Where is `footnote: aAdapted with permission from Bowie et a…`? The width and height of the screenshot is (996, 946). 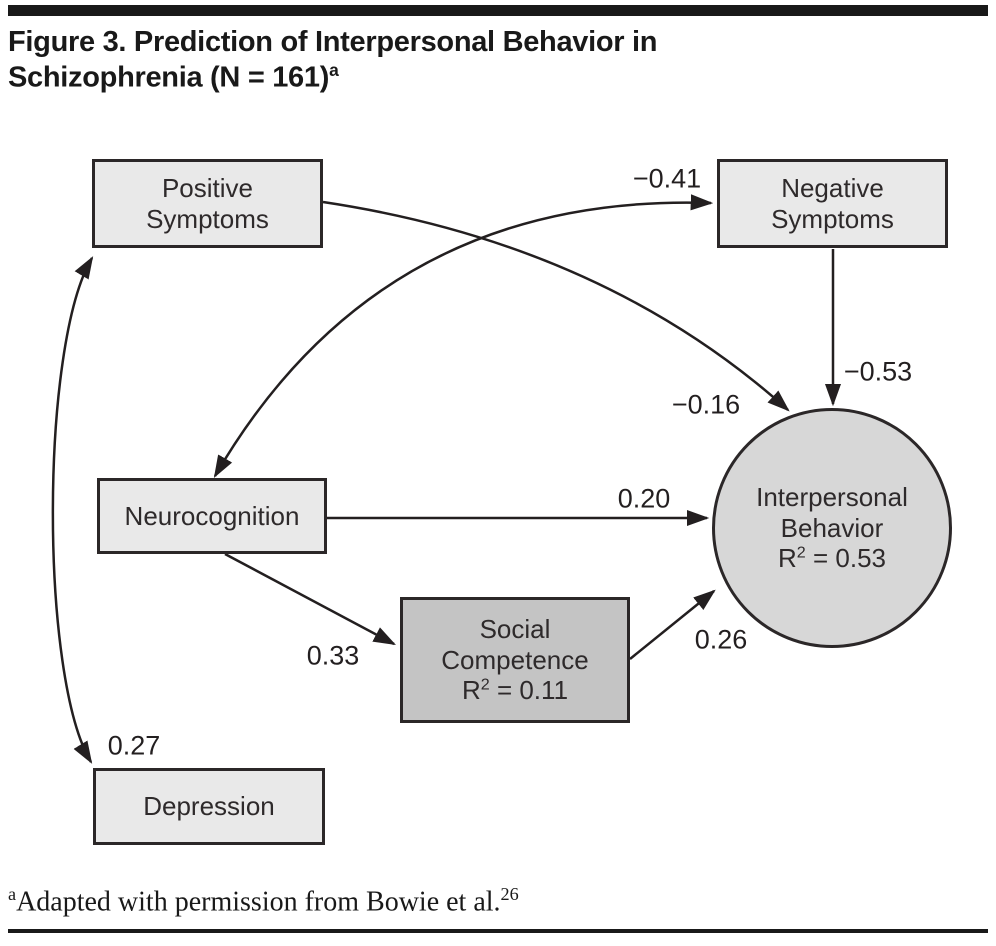 footnote: aAdapted with permission from Bowie et a… is located at coordinates (263, 901).